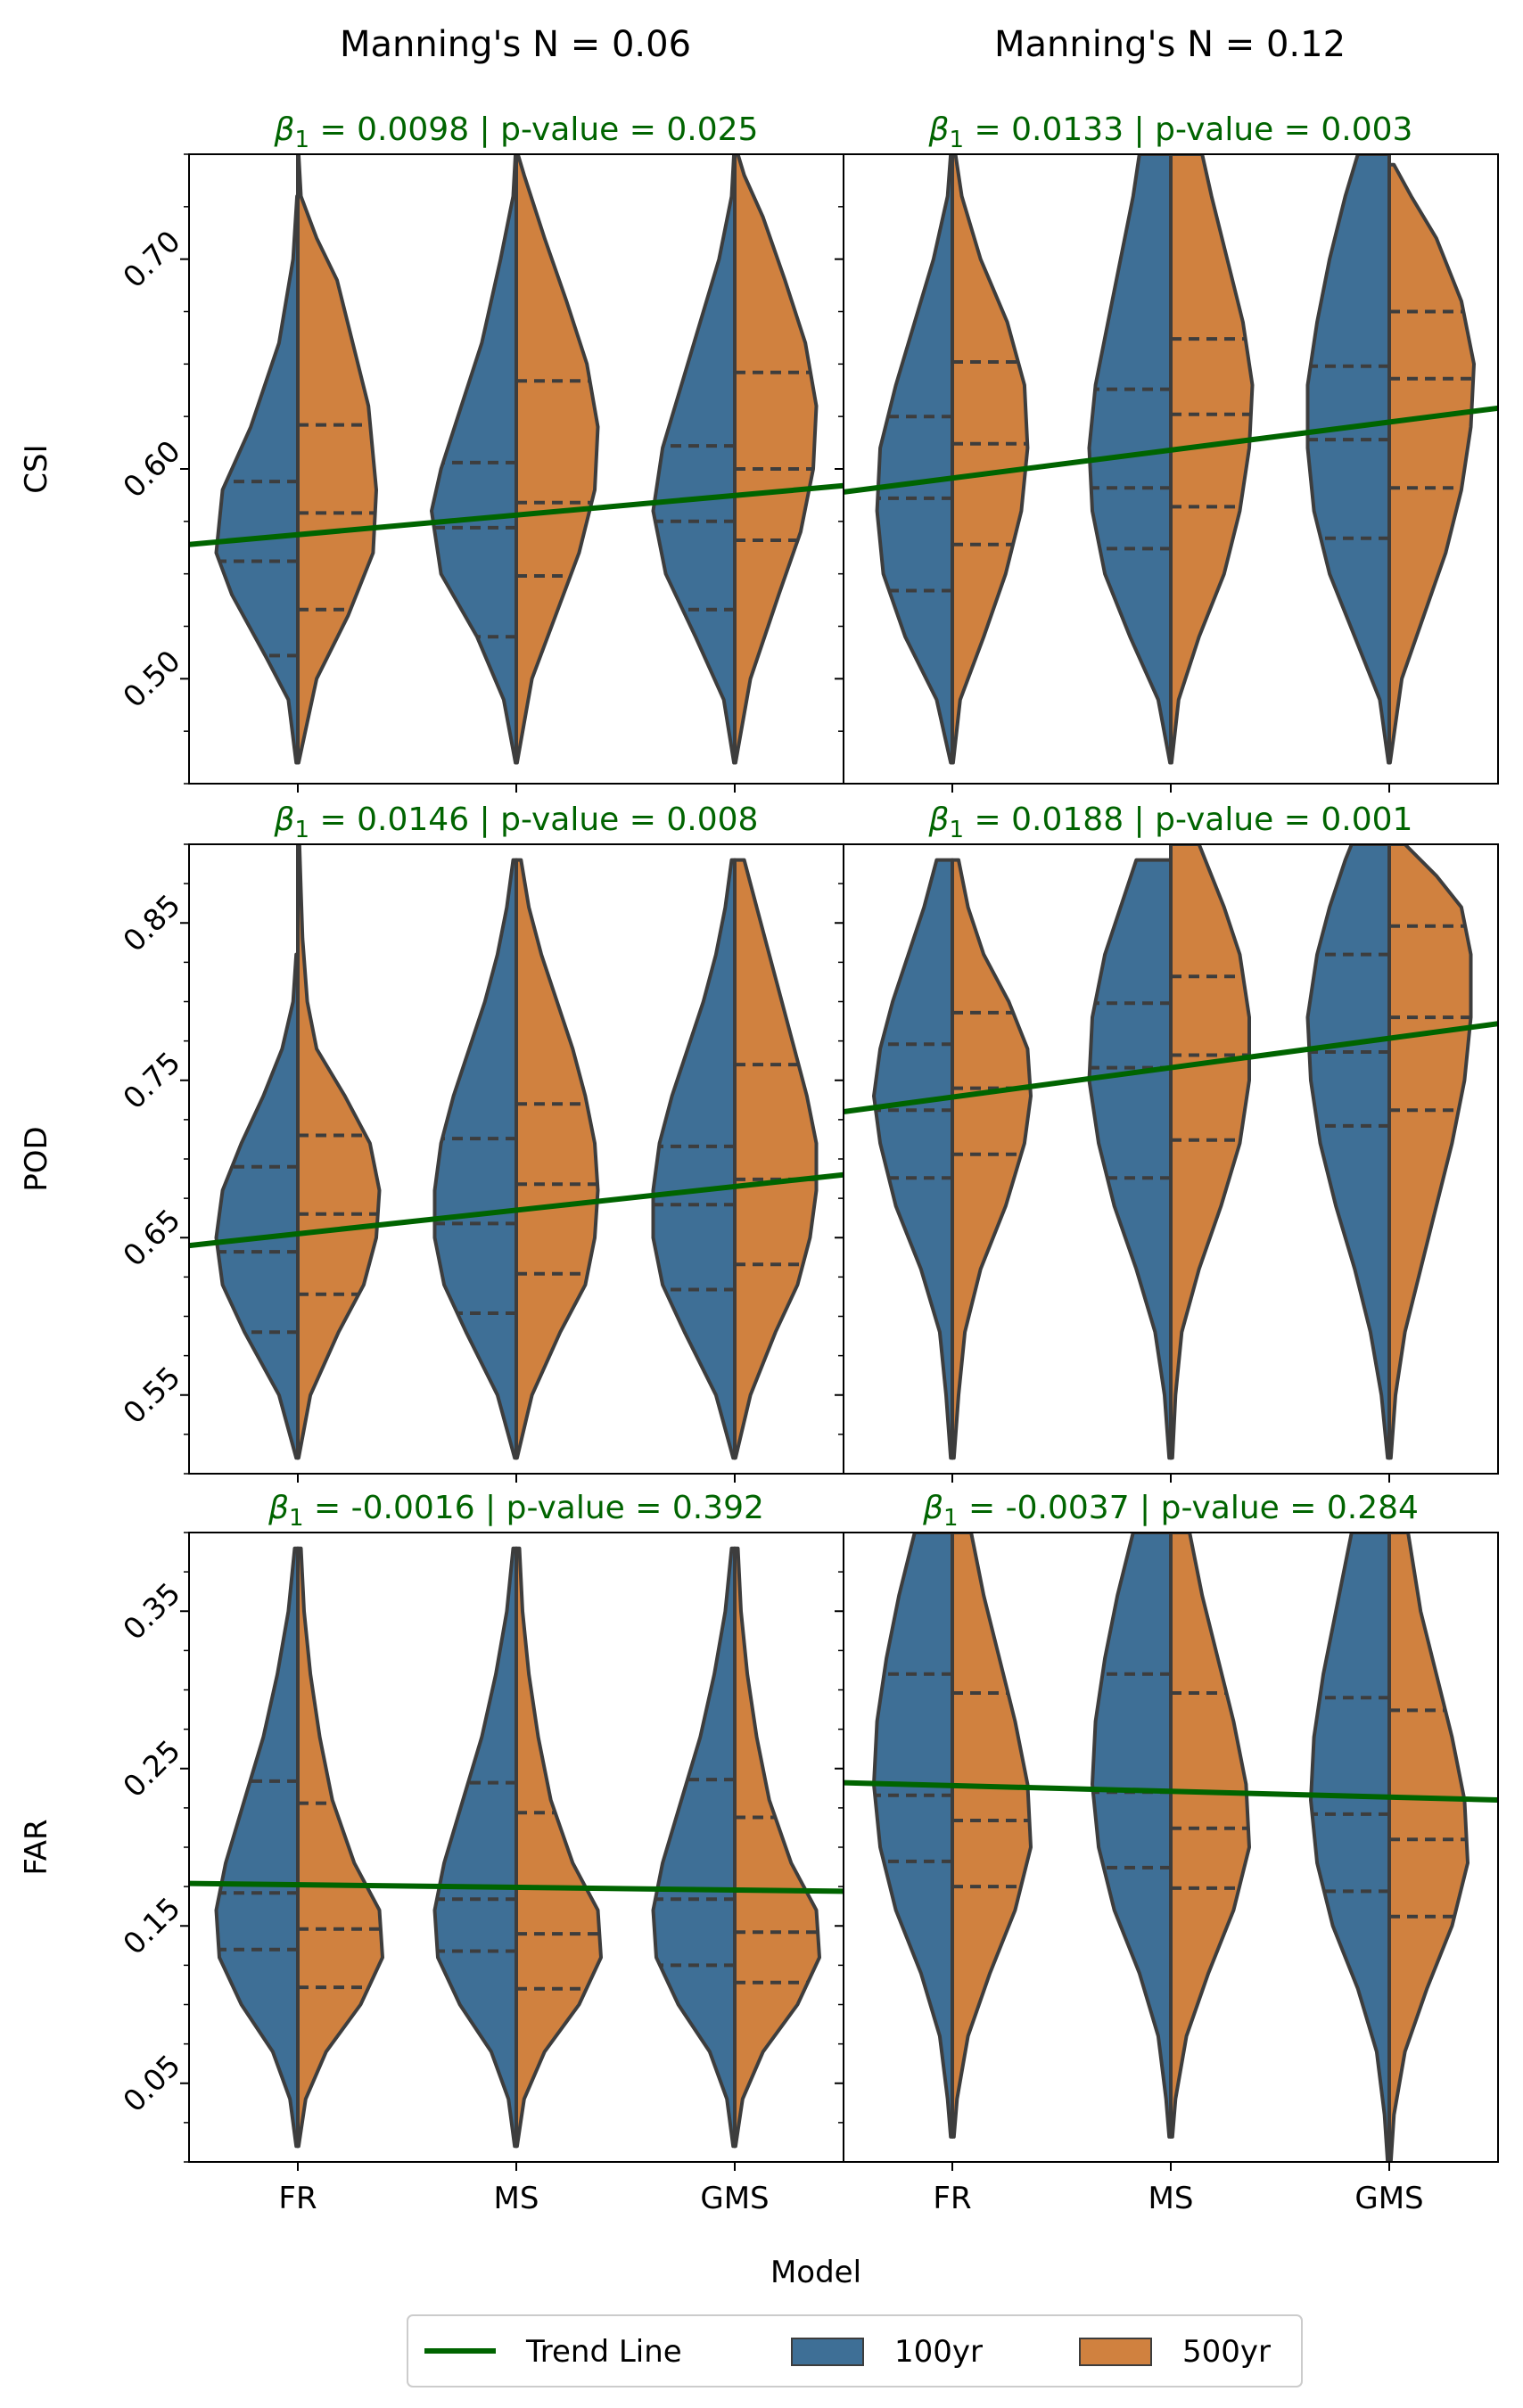 The width and height of the screenshot is (1523, 2408). I want to click on regression-annotation: β1 = -0.0016 | p-value = 0.392, so click(516, 1511).